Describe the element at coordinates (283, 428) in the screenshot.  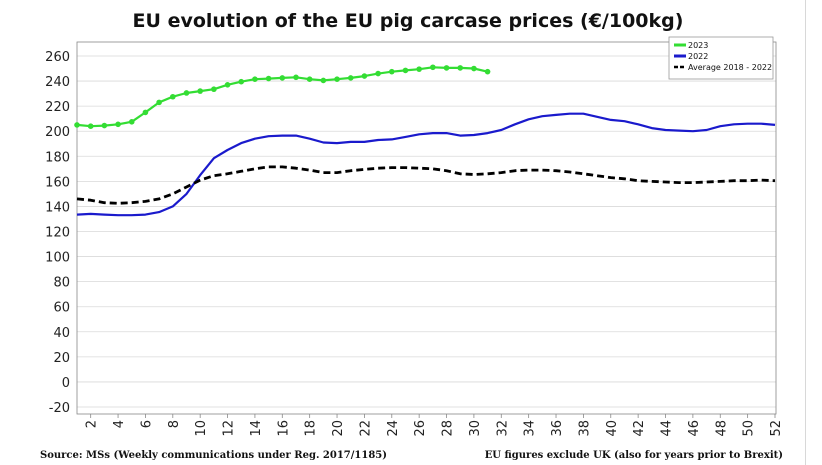
I see `x-tick-label: 16` at that location.